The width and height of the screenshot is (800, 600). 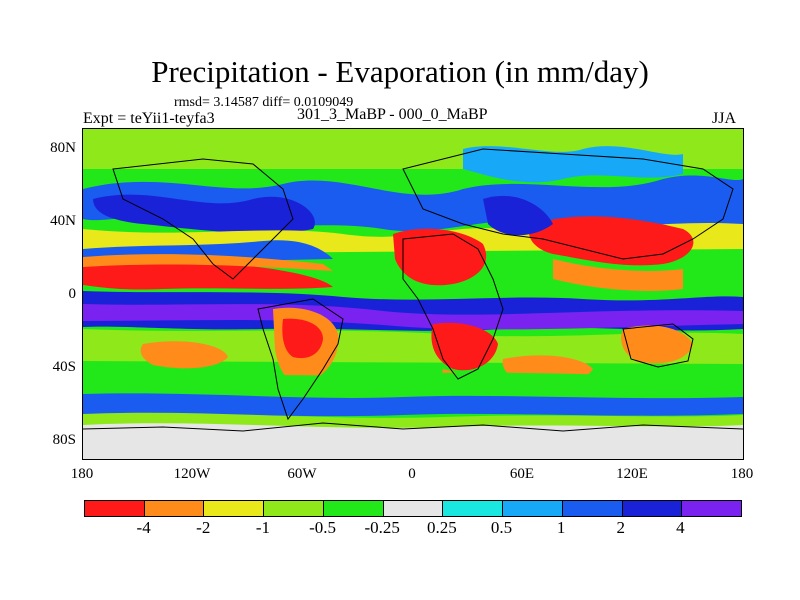 I want to click on season-label: JJA, so click(x=724, y=118).